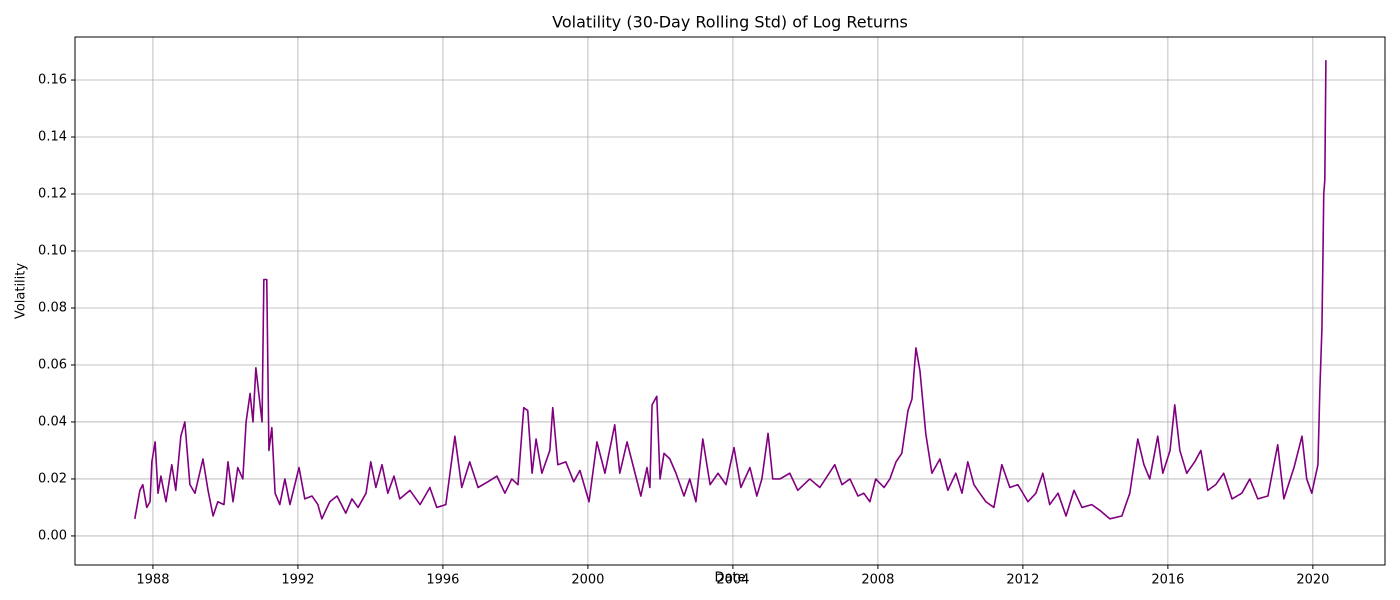 This screenshot has height=600, width=1400. Describe the element at coordinates (1022, 580) in the screenshot. I see `x-tick-label: 2012` at that location.